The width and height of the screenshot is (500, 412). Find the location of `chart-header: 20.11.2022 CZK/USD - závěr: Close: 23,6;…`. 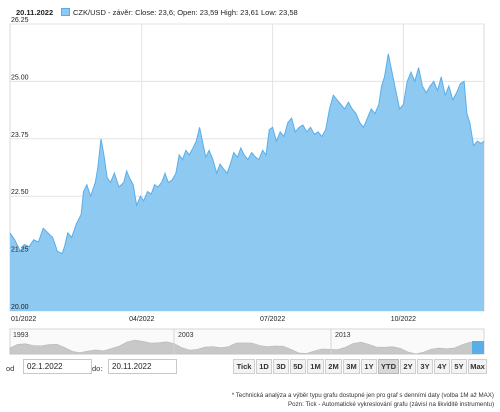

chart-header: 20.11.2022 CZK/USD - závěr: Close: 23,6;… is located at coordinates (250, 11).